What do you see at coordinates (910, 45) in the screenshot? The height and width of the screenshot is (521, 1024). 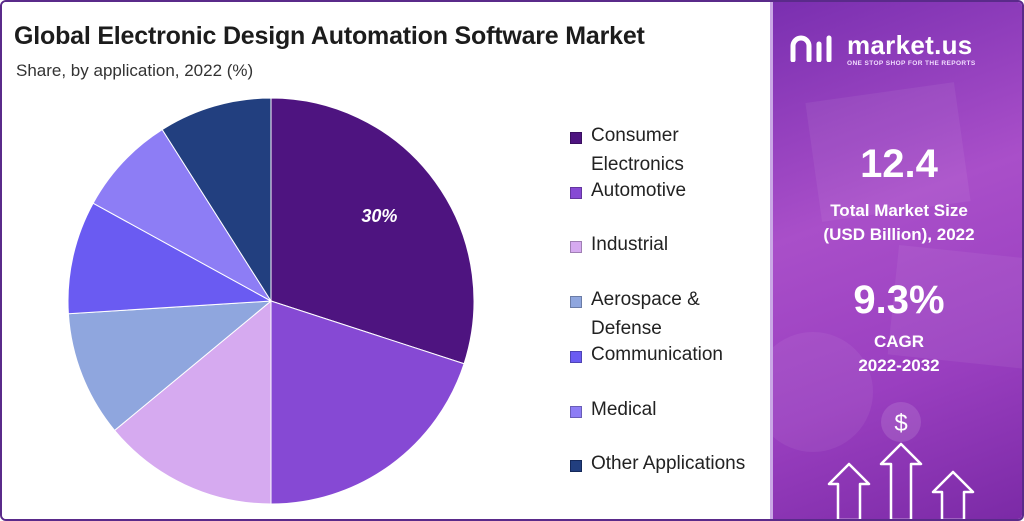 I see `brand-name: market.us` at bounding box center [910, 45].